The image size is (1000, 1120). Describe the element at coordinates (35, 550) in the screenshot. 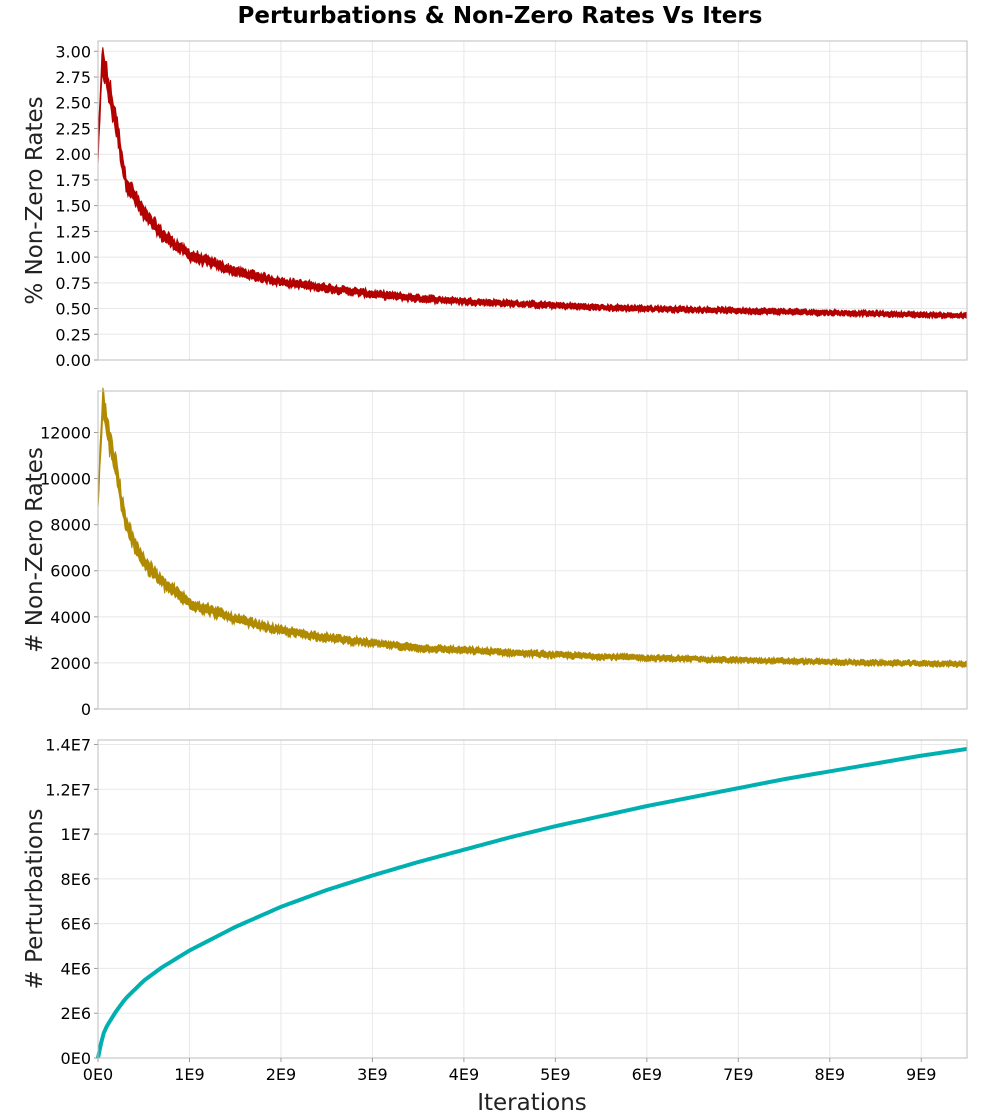

I see `y-axis-label: # Non-Zero Rates` at that location.